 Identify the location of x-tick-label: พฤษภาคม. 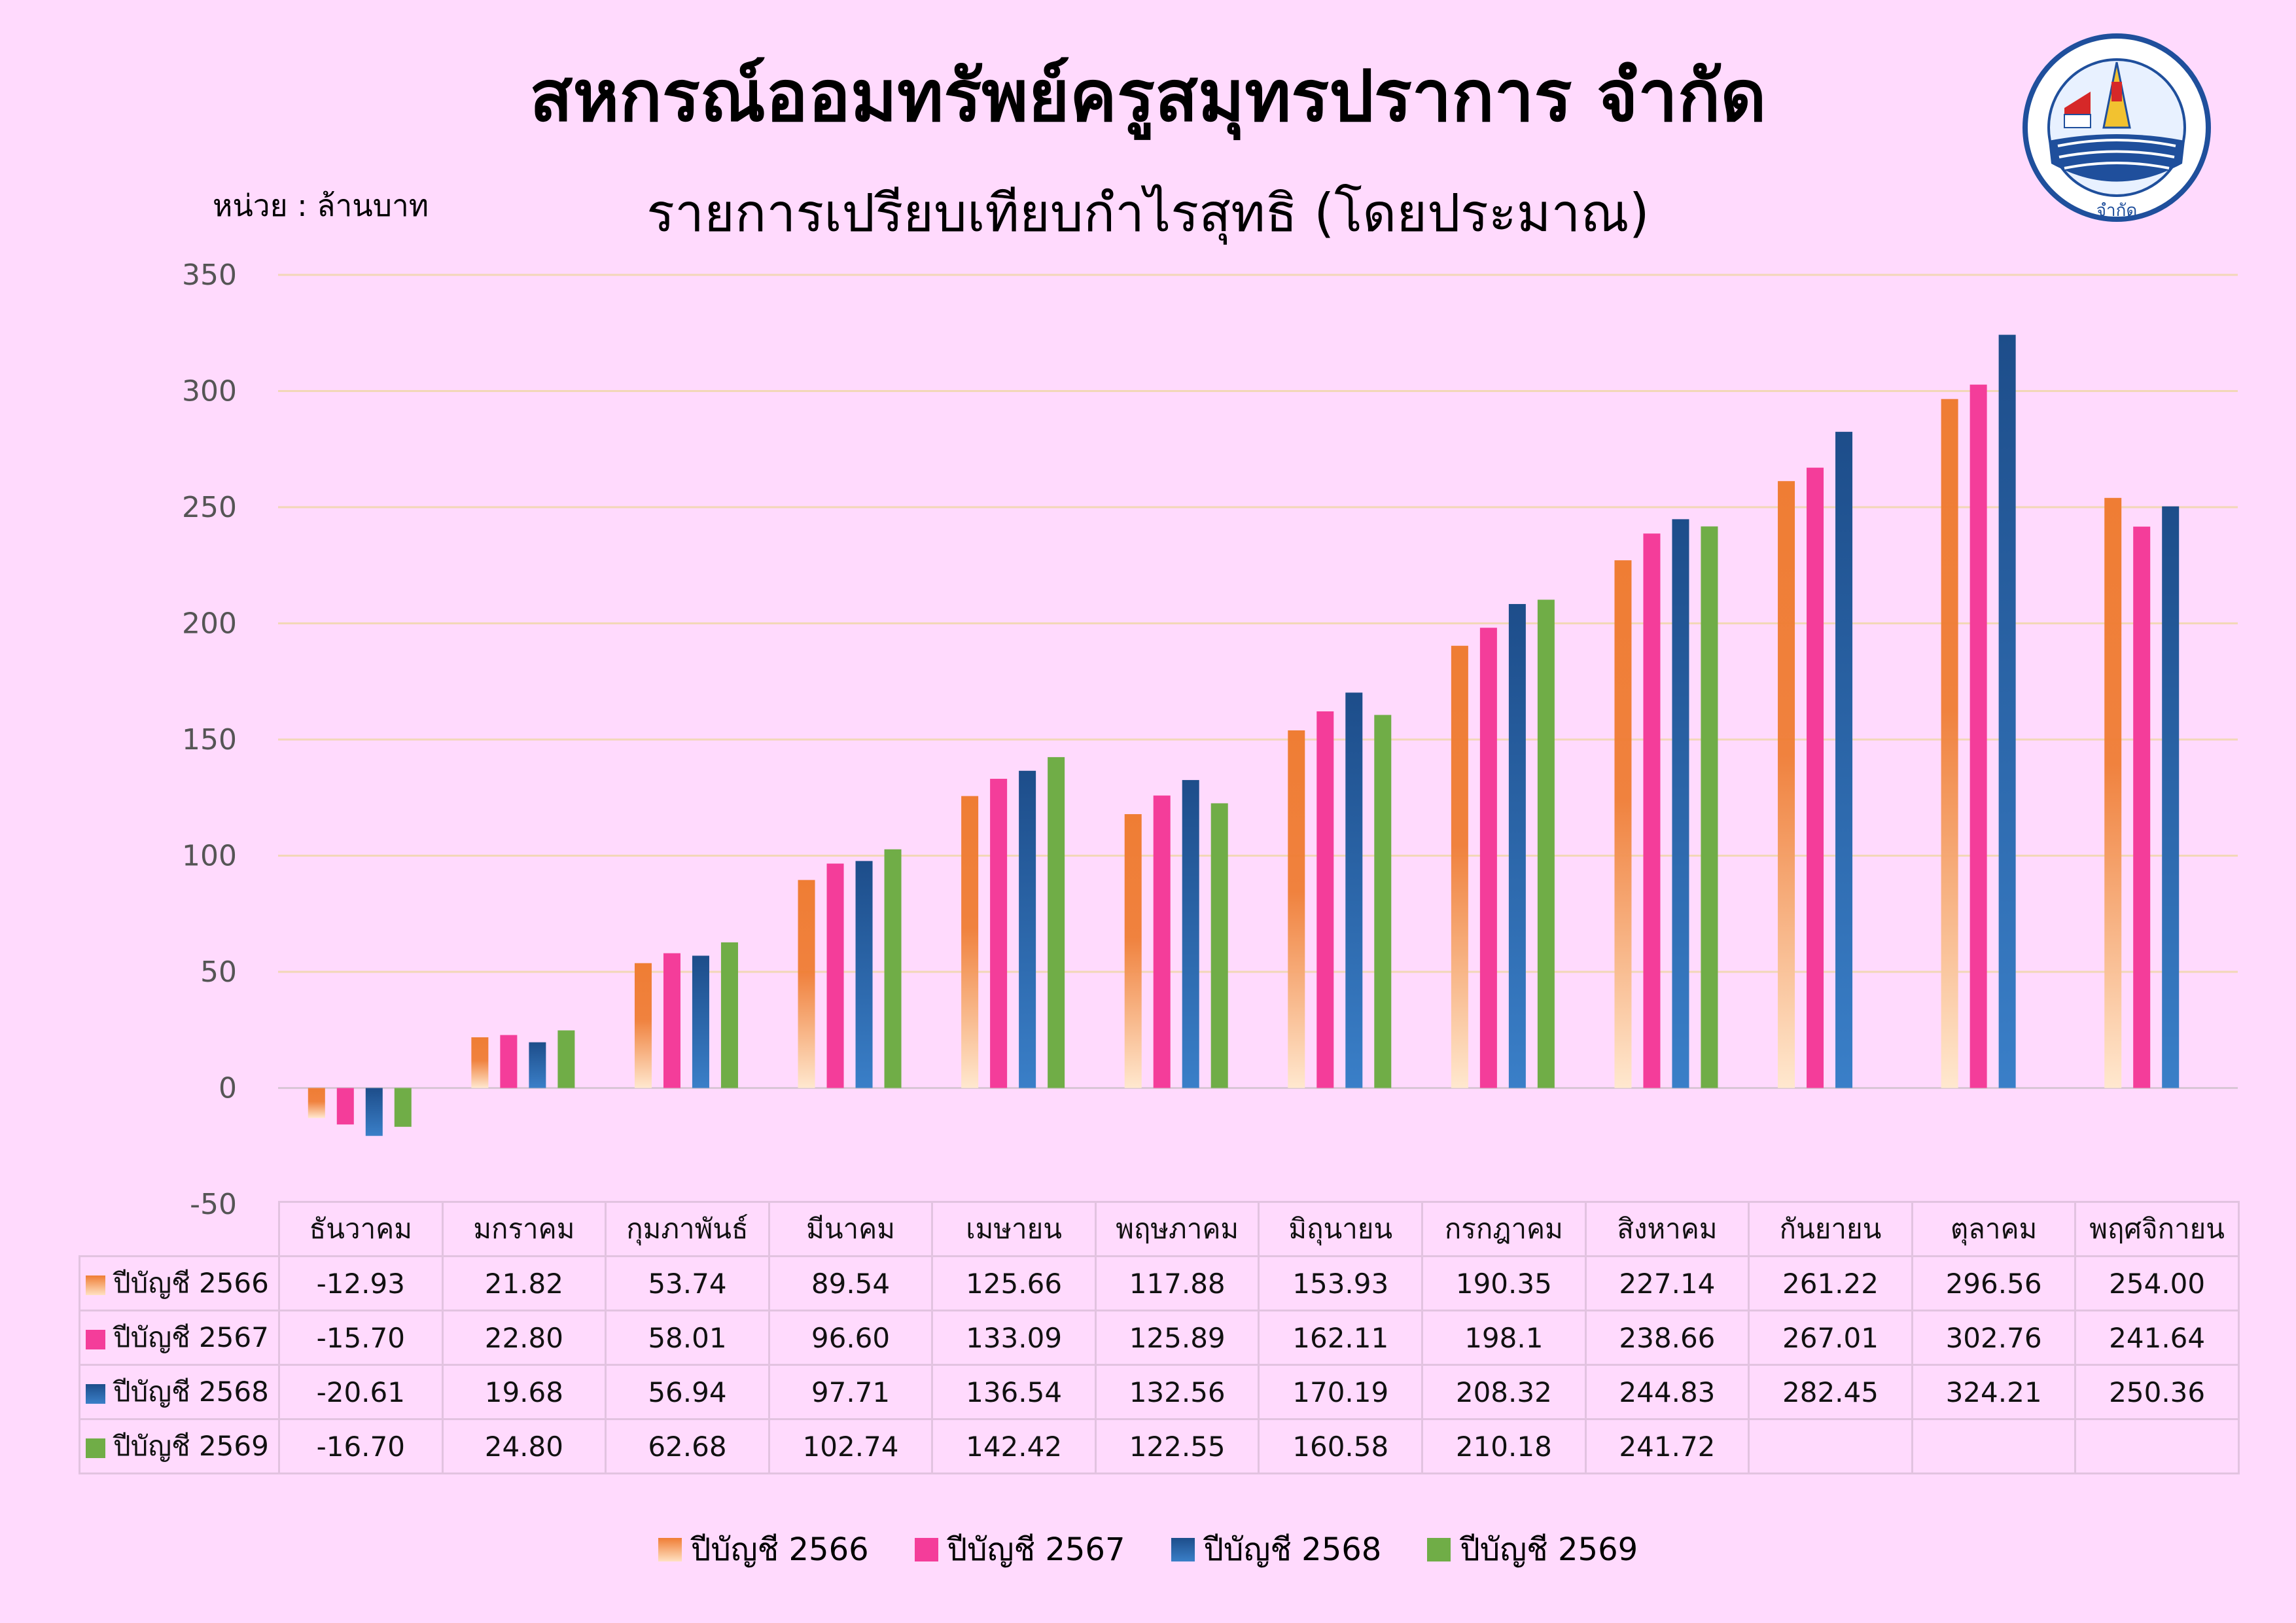
(1177, 1229).